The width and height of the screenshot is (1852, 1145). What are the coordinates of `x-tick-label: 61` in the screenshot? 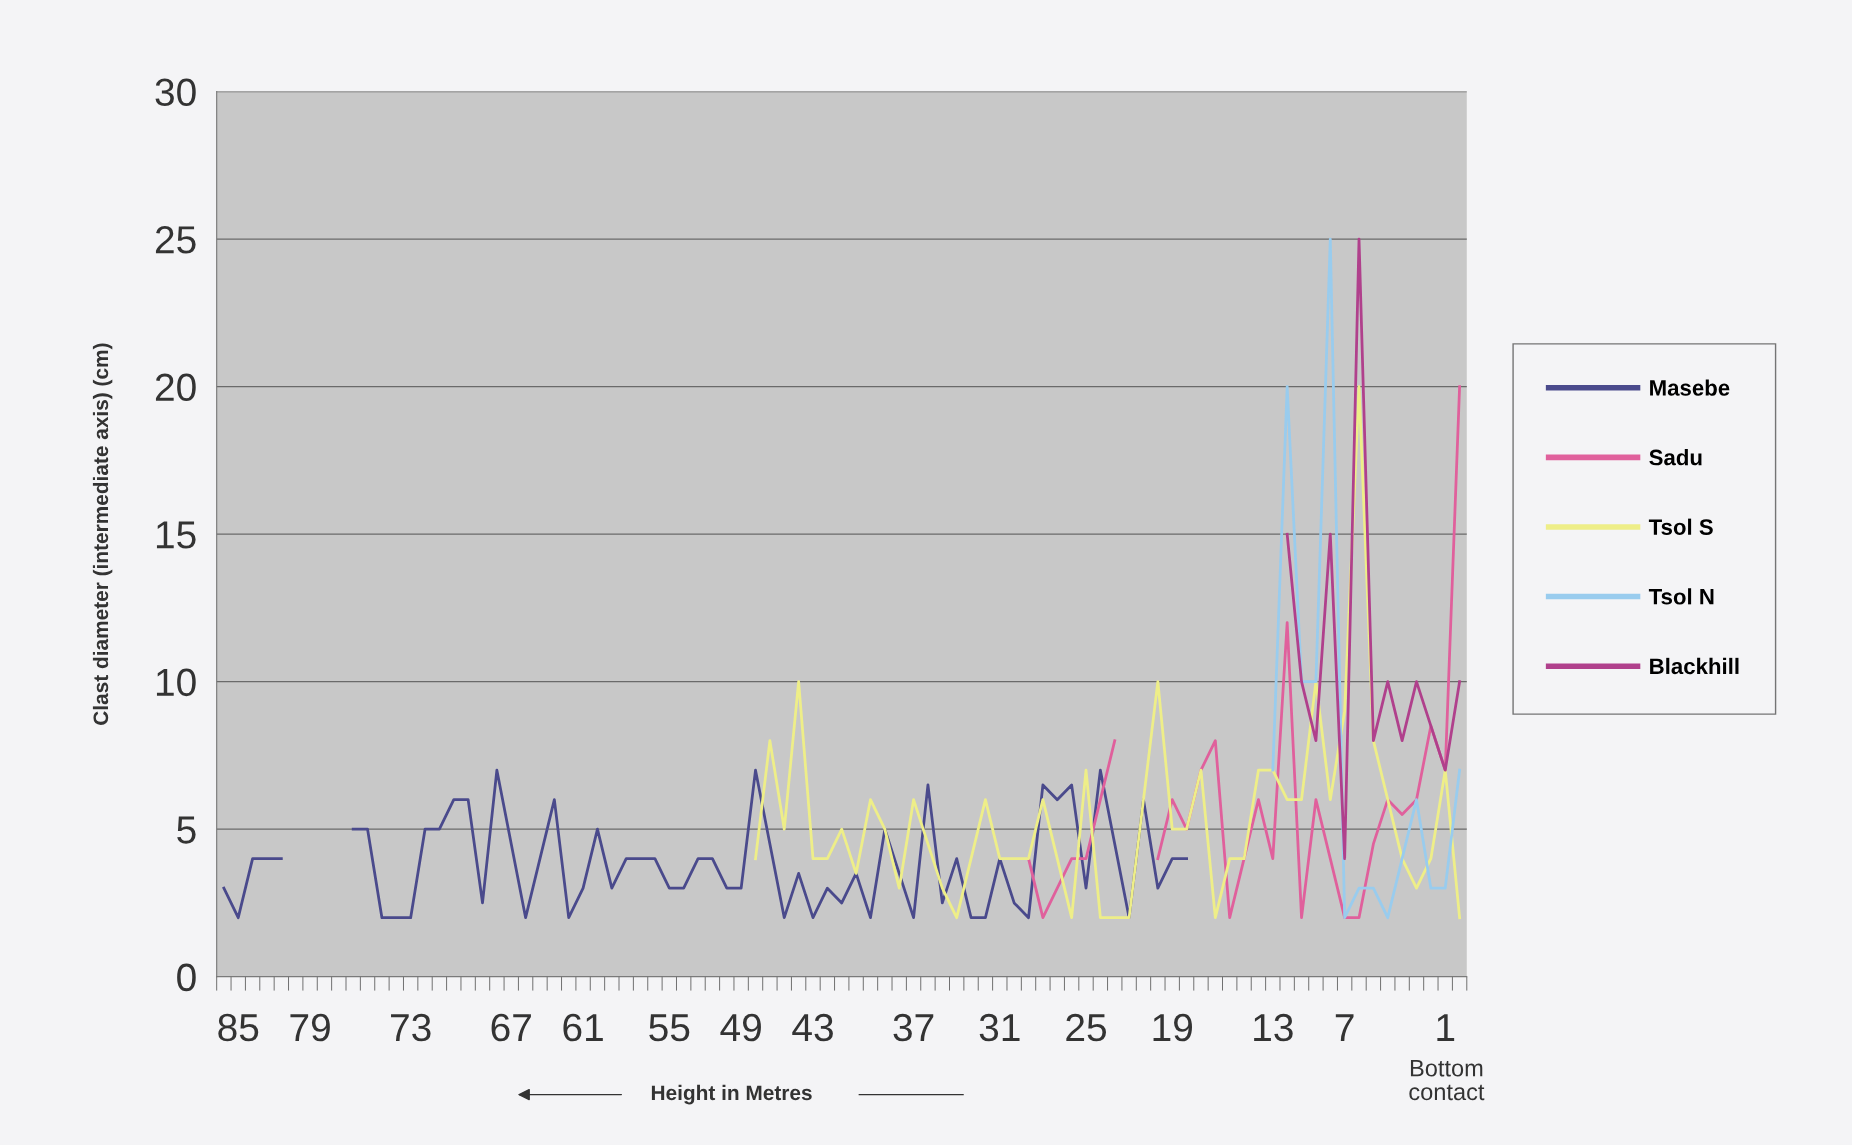 It's located at (583, 1027).